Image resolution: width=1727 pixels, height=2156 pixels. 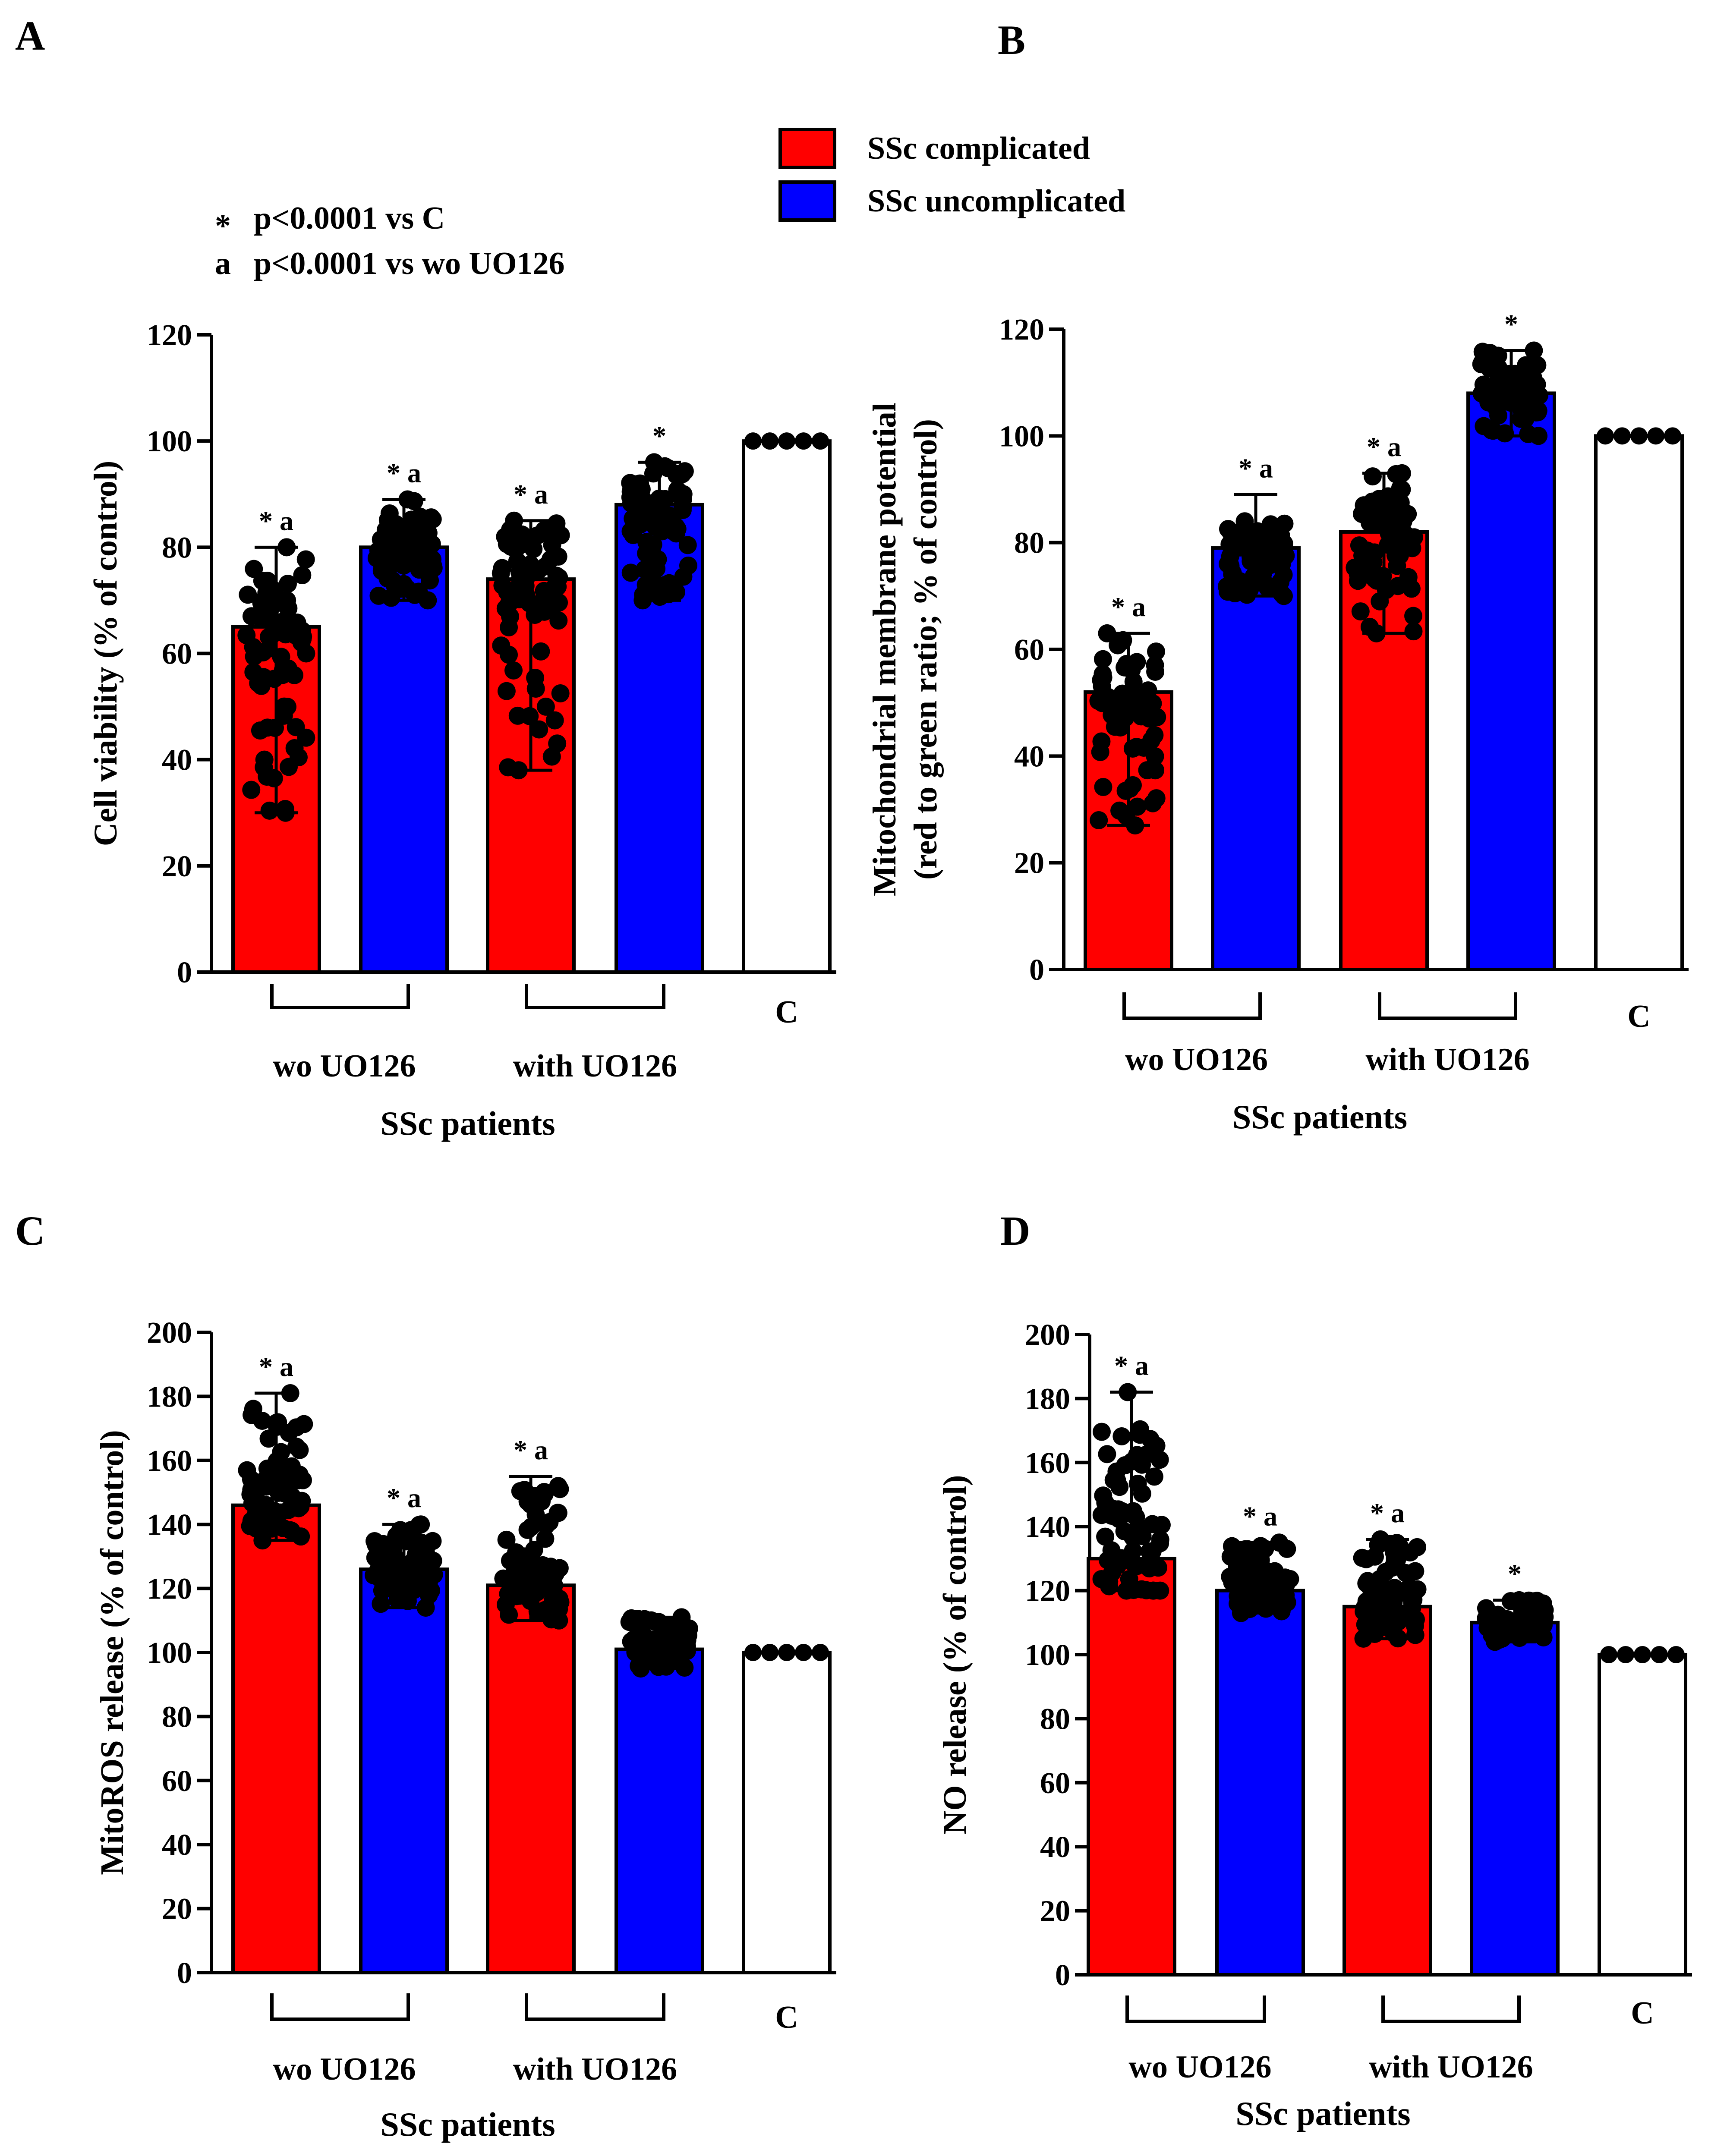 I want to click on y-axis-title: NO release (% of control), so click(x=955, y=1655).